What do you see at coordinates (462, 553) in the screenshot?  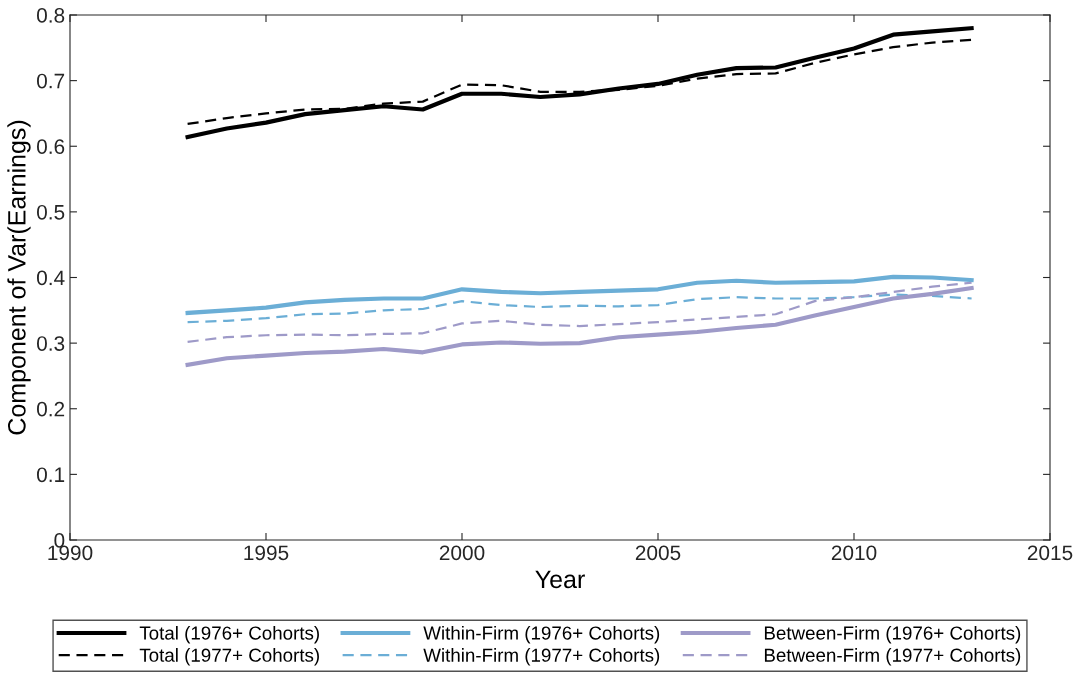 I see `x-tick-label: 2000` at bounding box center [462, 553].